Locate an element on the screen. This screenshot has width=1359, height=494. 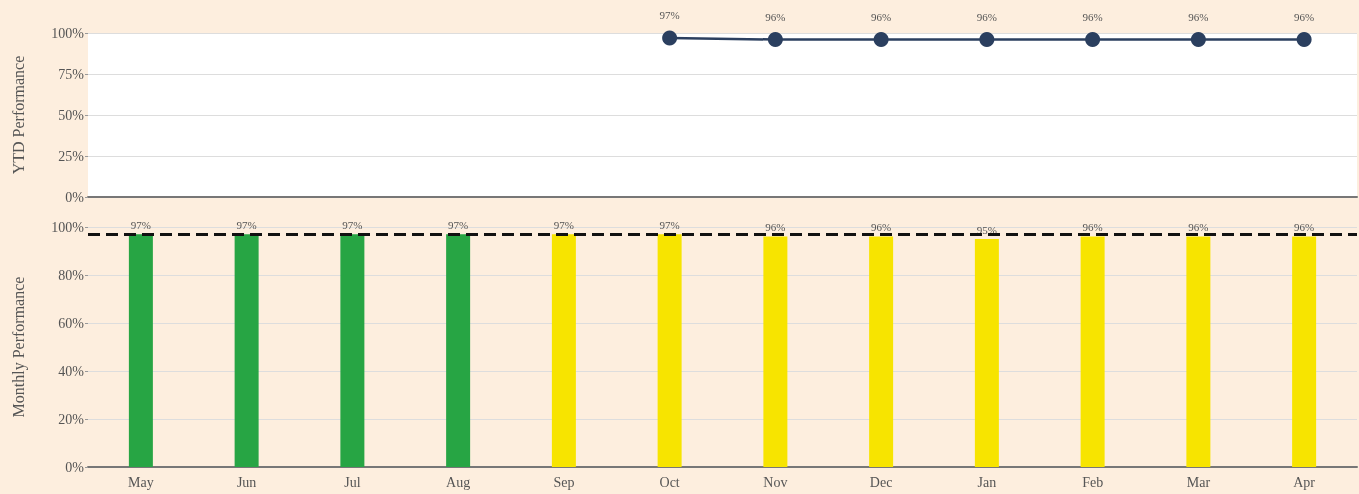
x-tick-label: Sep is located at coordinates (564, 482).